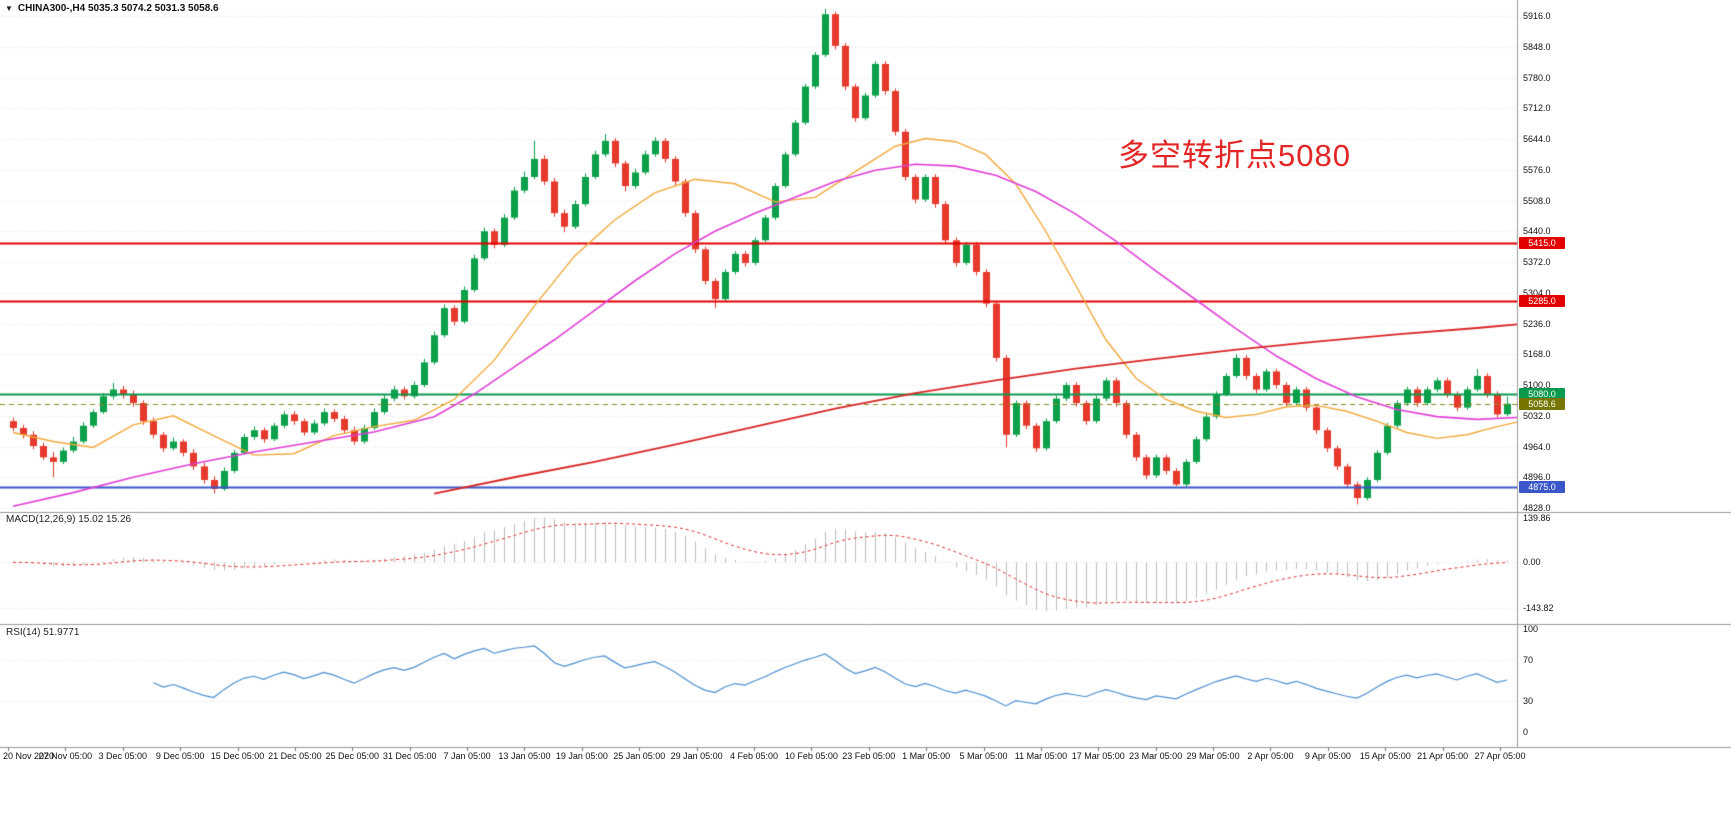  What do you see at coordinates (9, 8) in the screenshot?
I see `collapse-icon: ▼` at bounding box center [9, 8].